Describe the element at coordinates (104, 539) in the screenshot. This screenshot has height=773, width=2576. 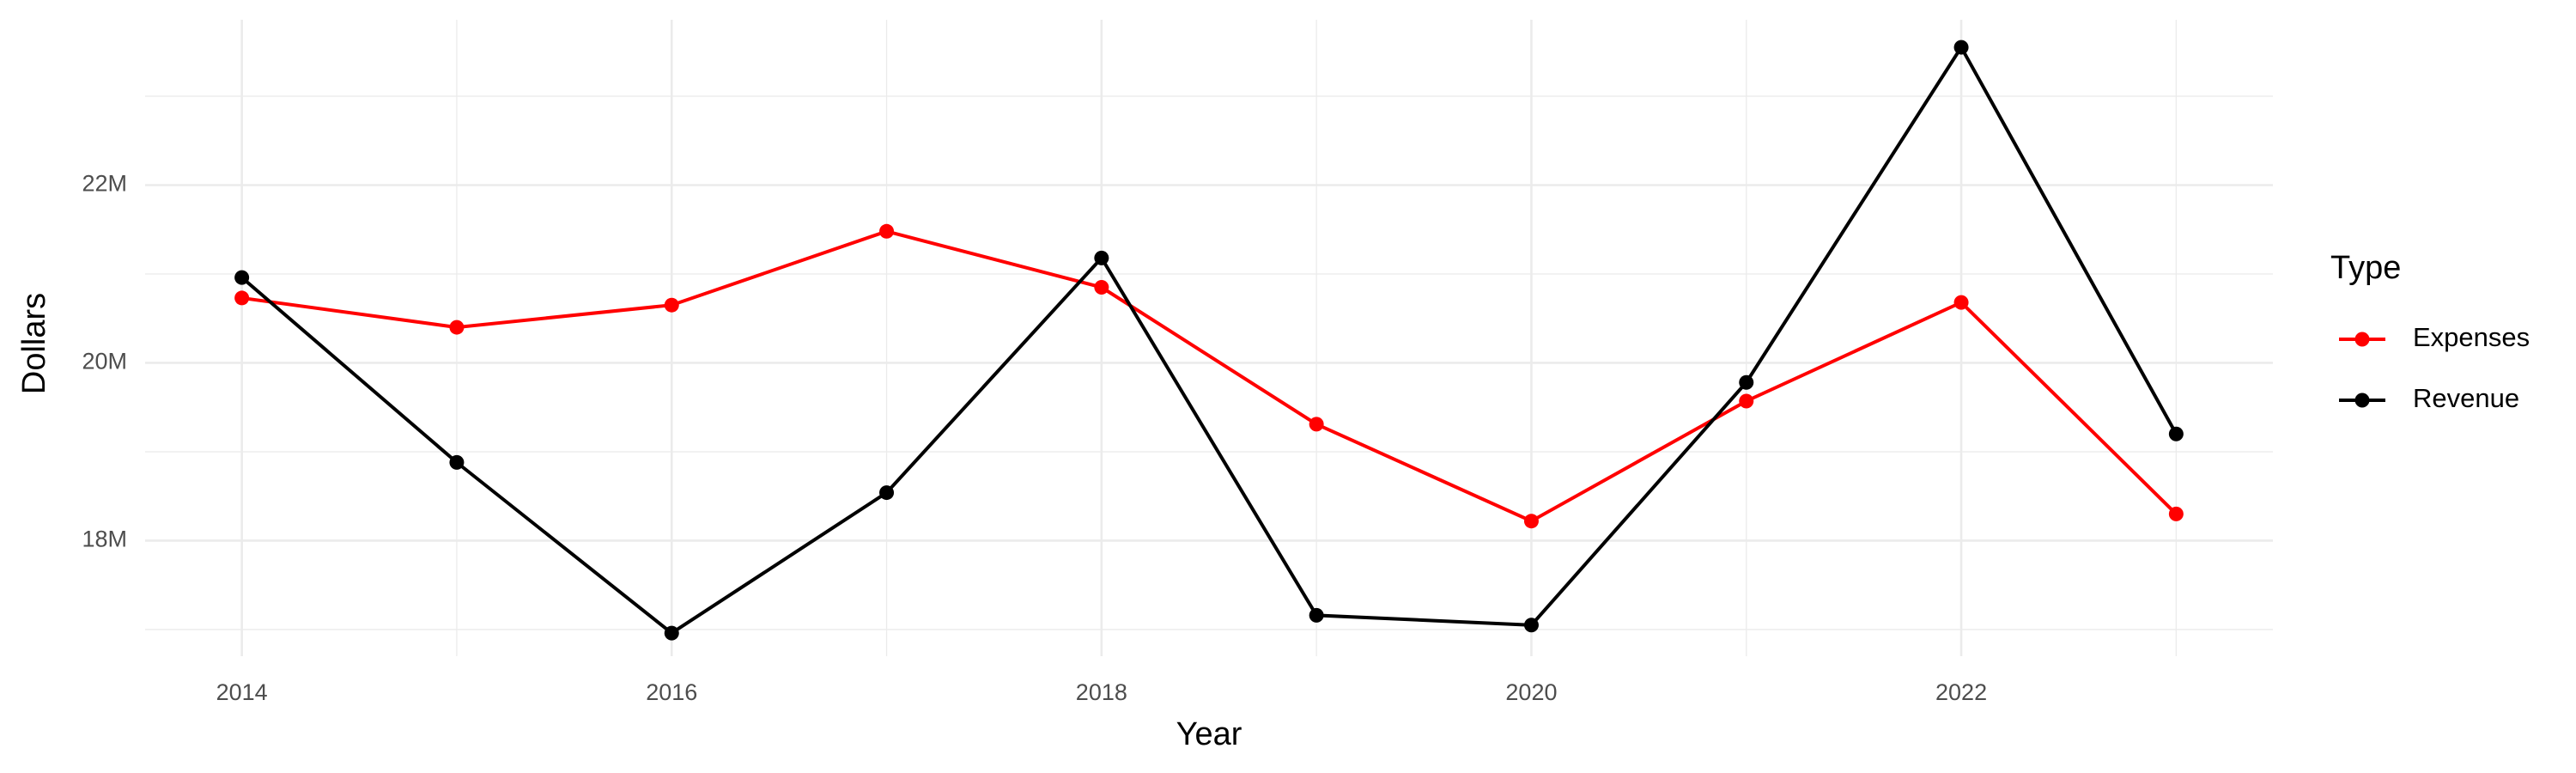
I see `y-tick-label: 18M` at that location.